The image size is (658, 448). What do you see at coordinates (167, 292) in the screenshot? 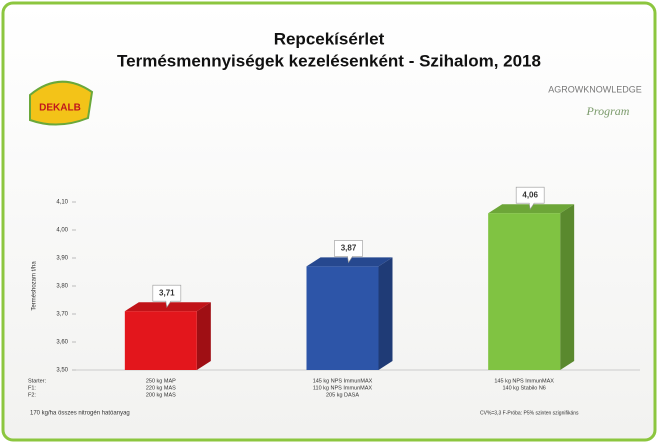
I see `value-label: 3,71` at bounding box center [167, 292].